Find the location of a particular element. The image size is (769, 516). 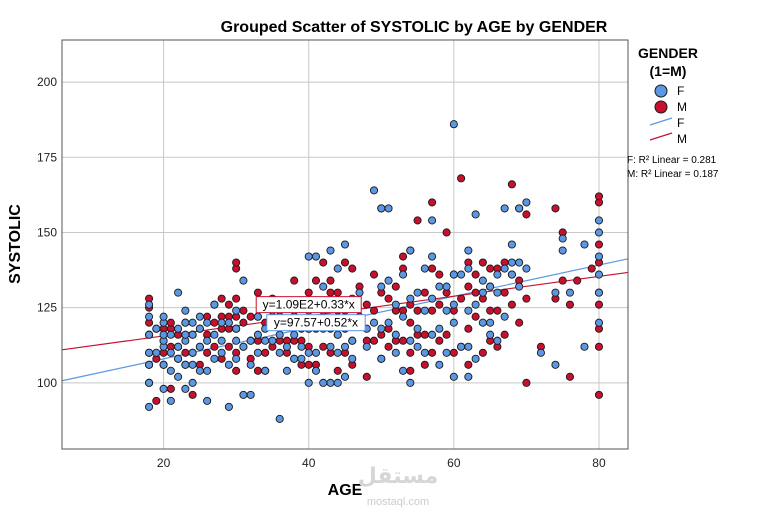

legend-label-marker-f: F is located at coordinates (680, 91).